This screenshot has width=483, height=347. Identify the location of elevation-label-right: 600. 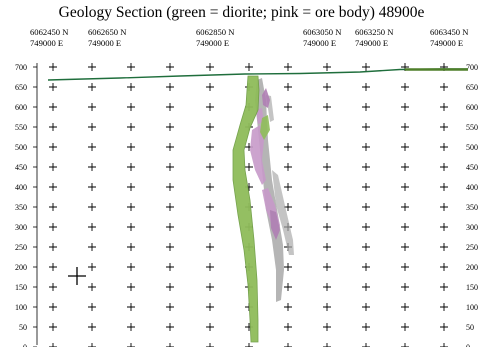
(472, 107).